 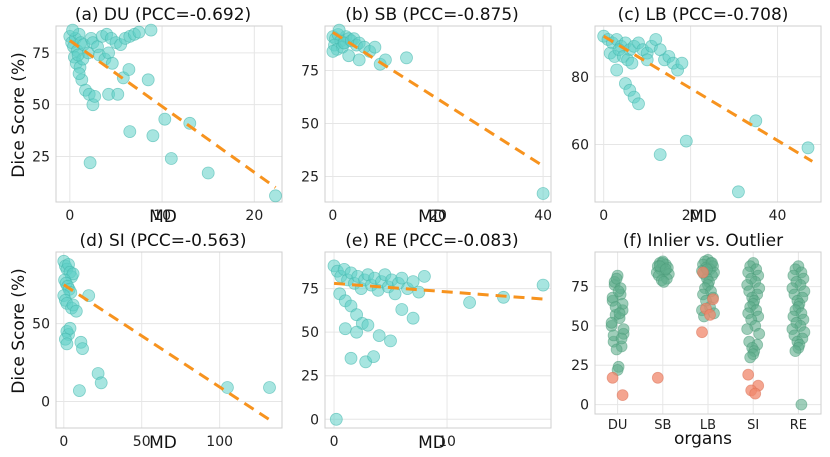 What do you see at coordinates (703, 217) in the screenshot?
I see `panel-c-xlabel: MD` at bounding box center [703, 217].